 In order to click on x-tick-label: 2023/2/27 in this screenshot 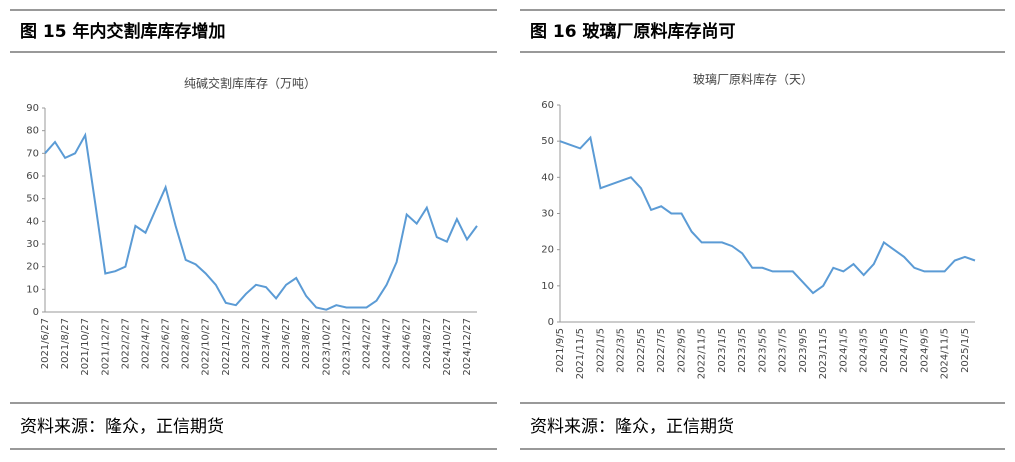, I will do `click(246, 343)`.